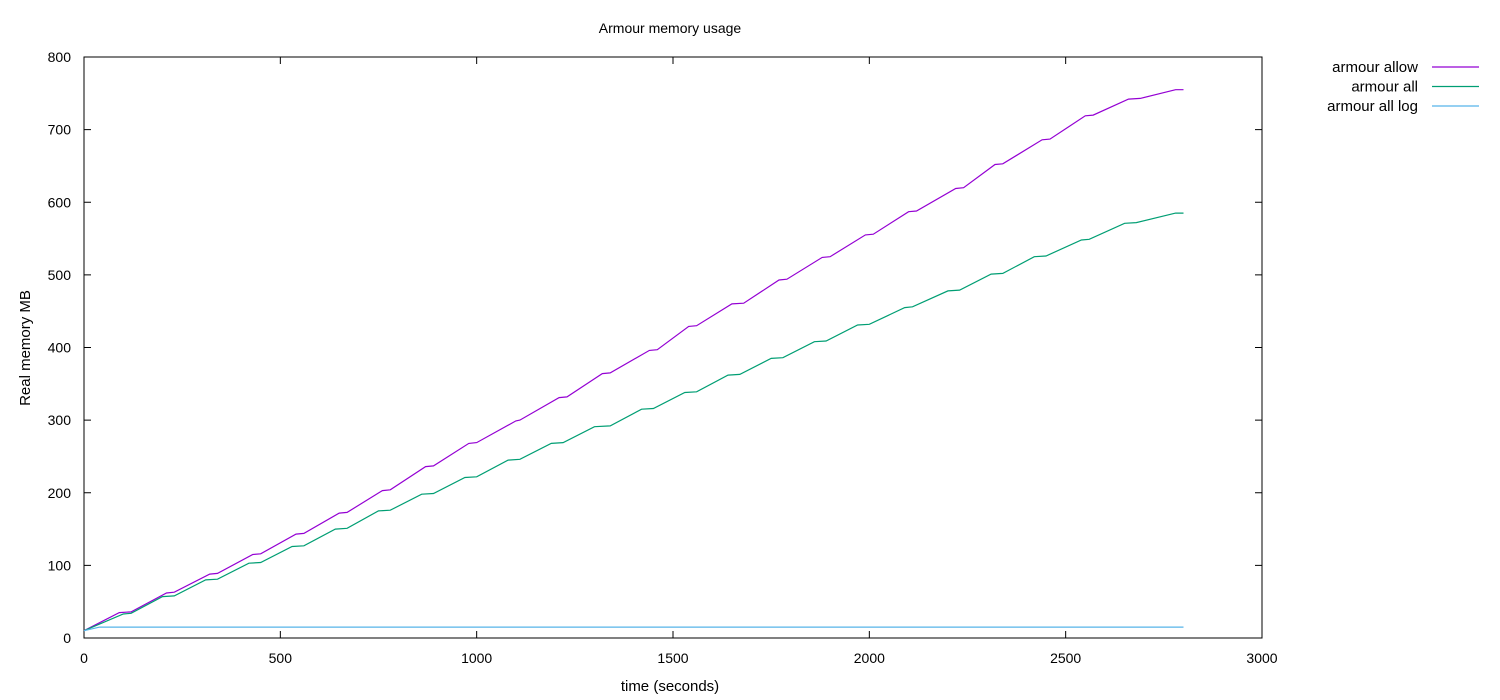  I want to click on x-tick-label: 1500, so click(672, 658).